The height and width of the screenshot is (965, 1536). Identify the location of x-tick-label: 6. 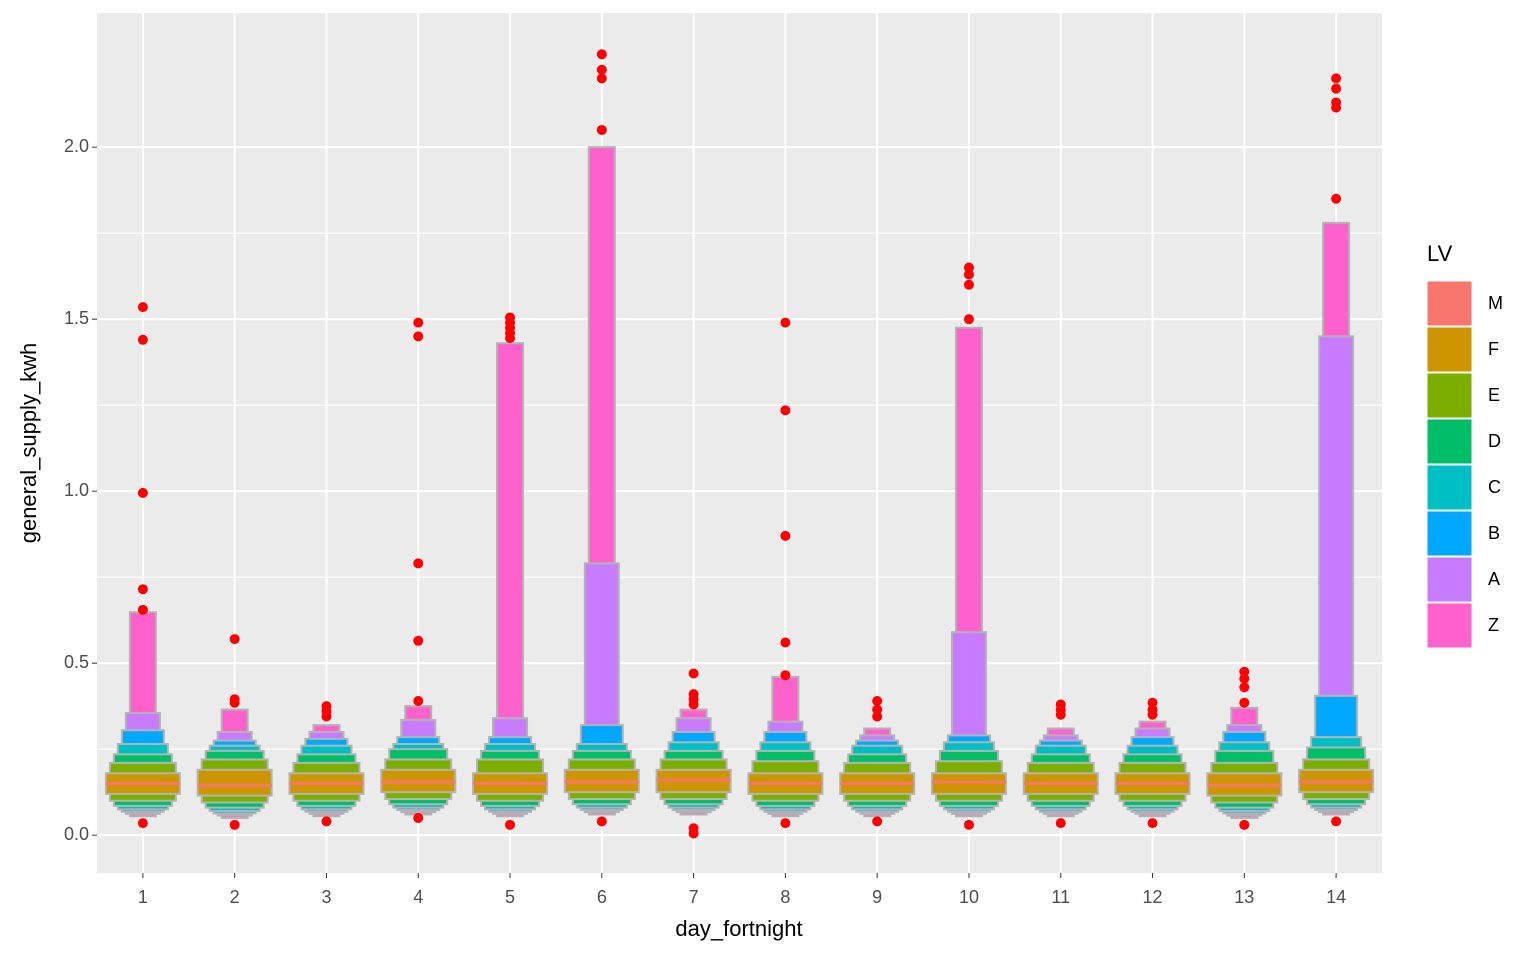
(602, 897).